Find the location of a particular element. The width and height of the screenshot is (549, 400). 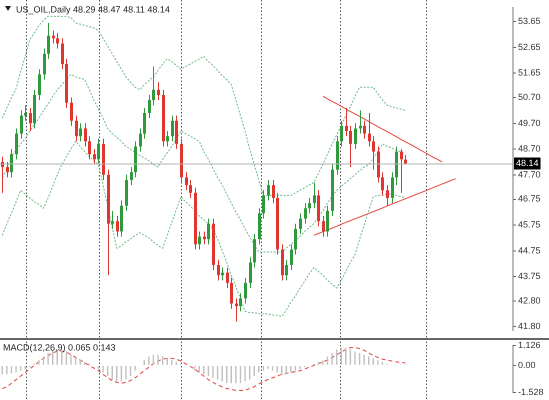

y-tick-label: 45.75 is located at coordinates (529, 224).